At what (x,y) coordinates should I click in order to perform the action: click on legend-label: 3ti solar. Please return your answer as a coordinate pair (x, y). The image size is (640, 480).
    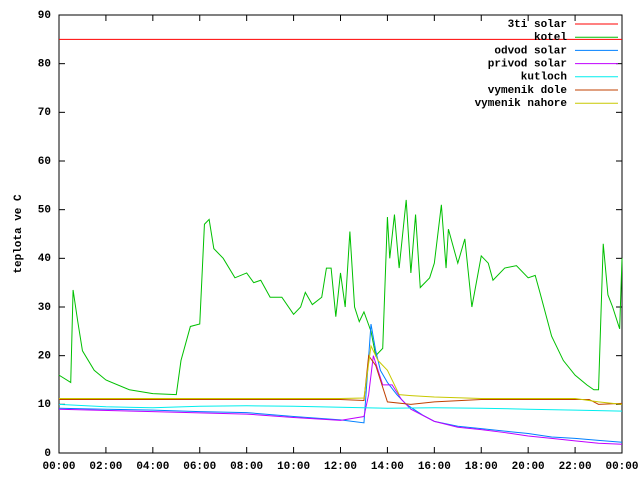
    Looking at the image, I should click on (537, 25).